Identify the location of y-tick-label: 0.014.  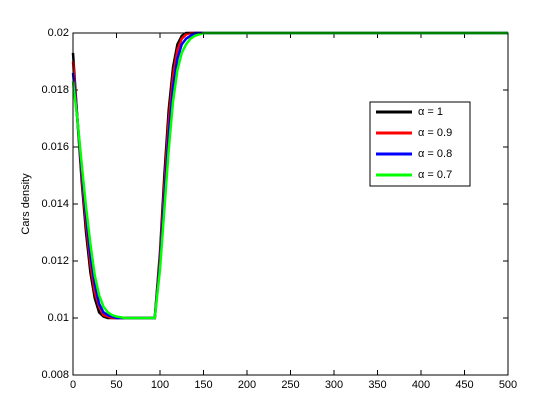
(55, 204).